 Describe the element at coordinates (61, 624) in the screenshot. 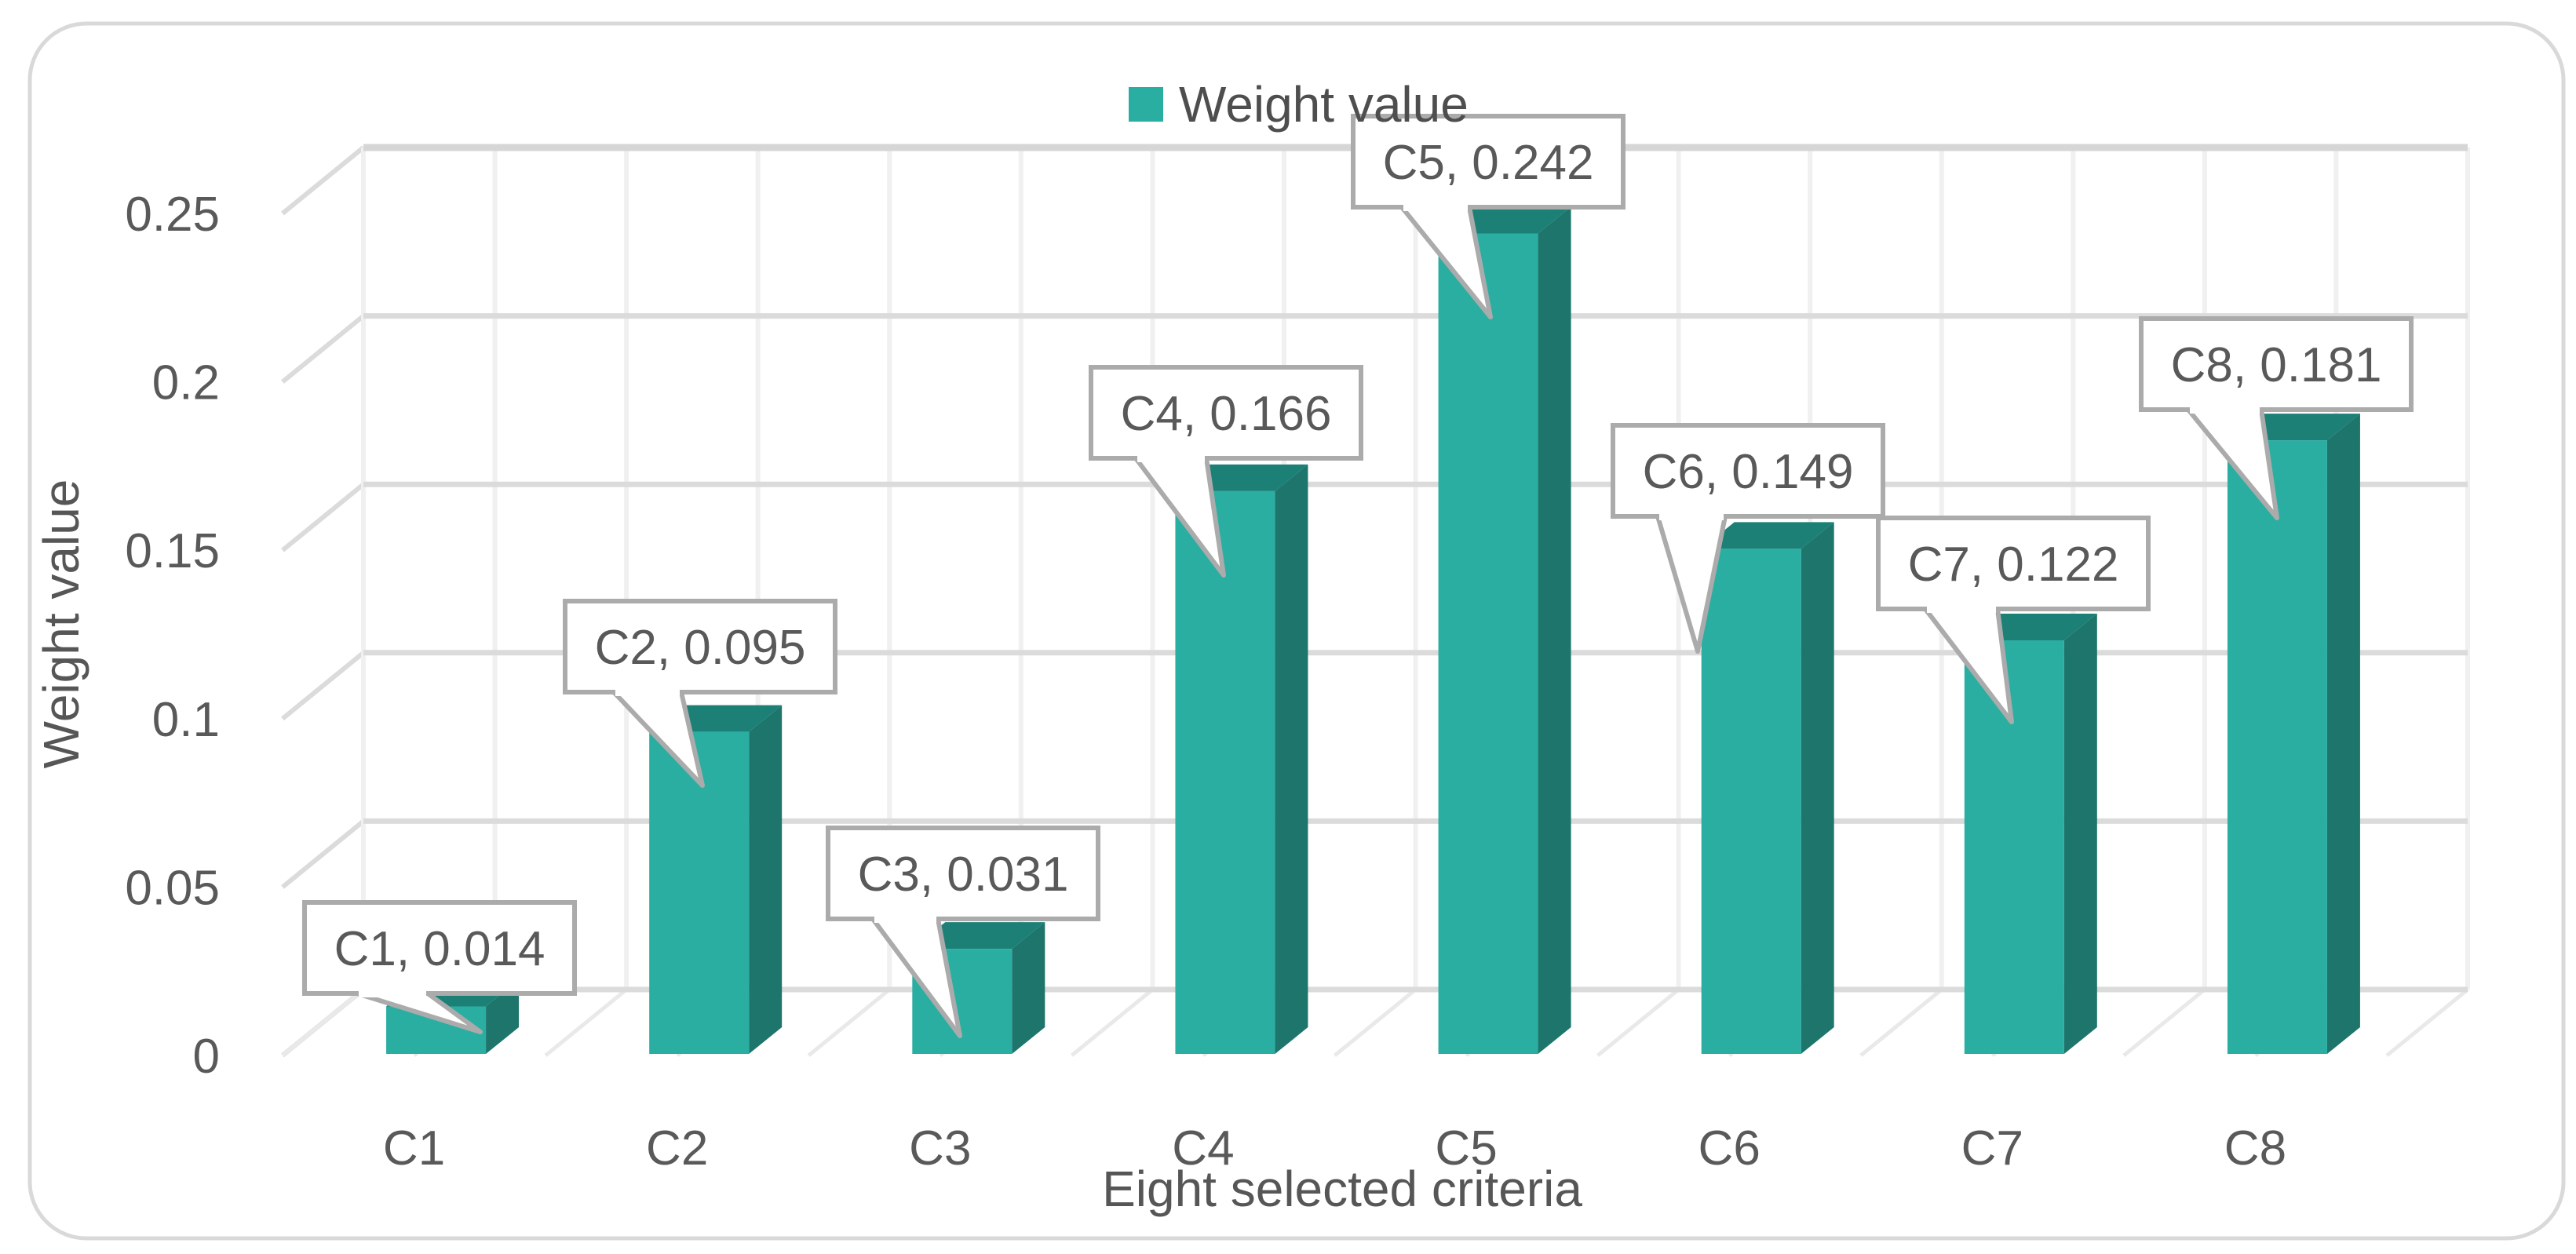

I see `y-axis-title: Weight value` at that location.